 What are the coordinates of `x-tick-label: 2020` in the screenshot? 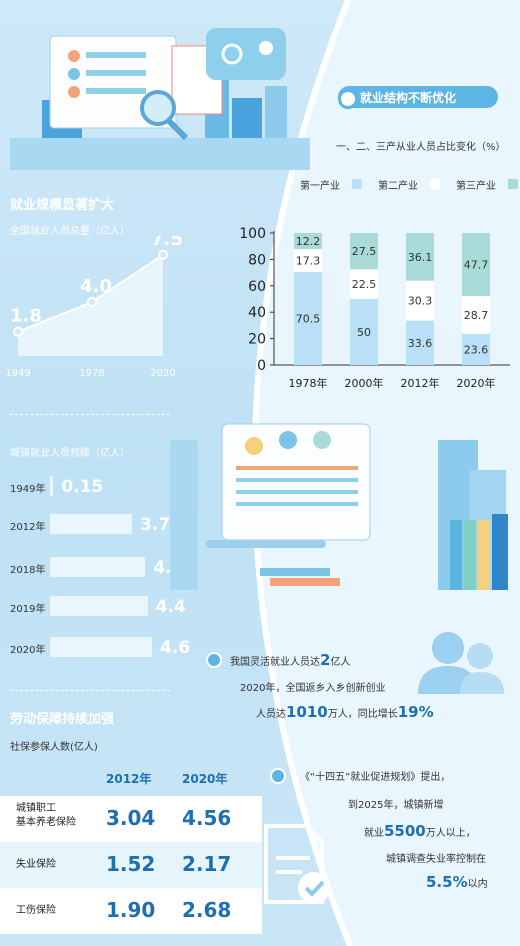 It's located at (162, 373).